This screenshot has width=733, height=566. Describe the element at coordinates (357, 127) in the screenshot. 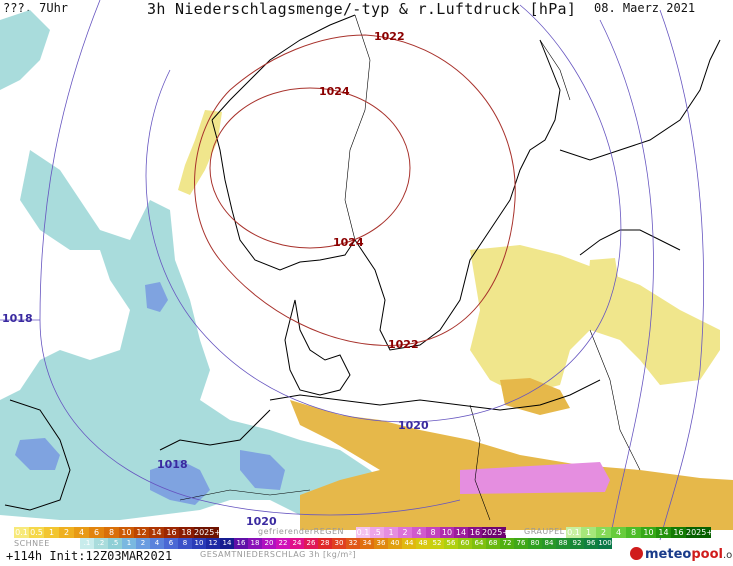

I see `border-no-se` at that location.